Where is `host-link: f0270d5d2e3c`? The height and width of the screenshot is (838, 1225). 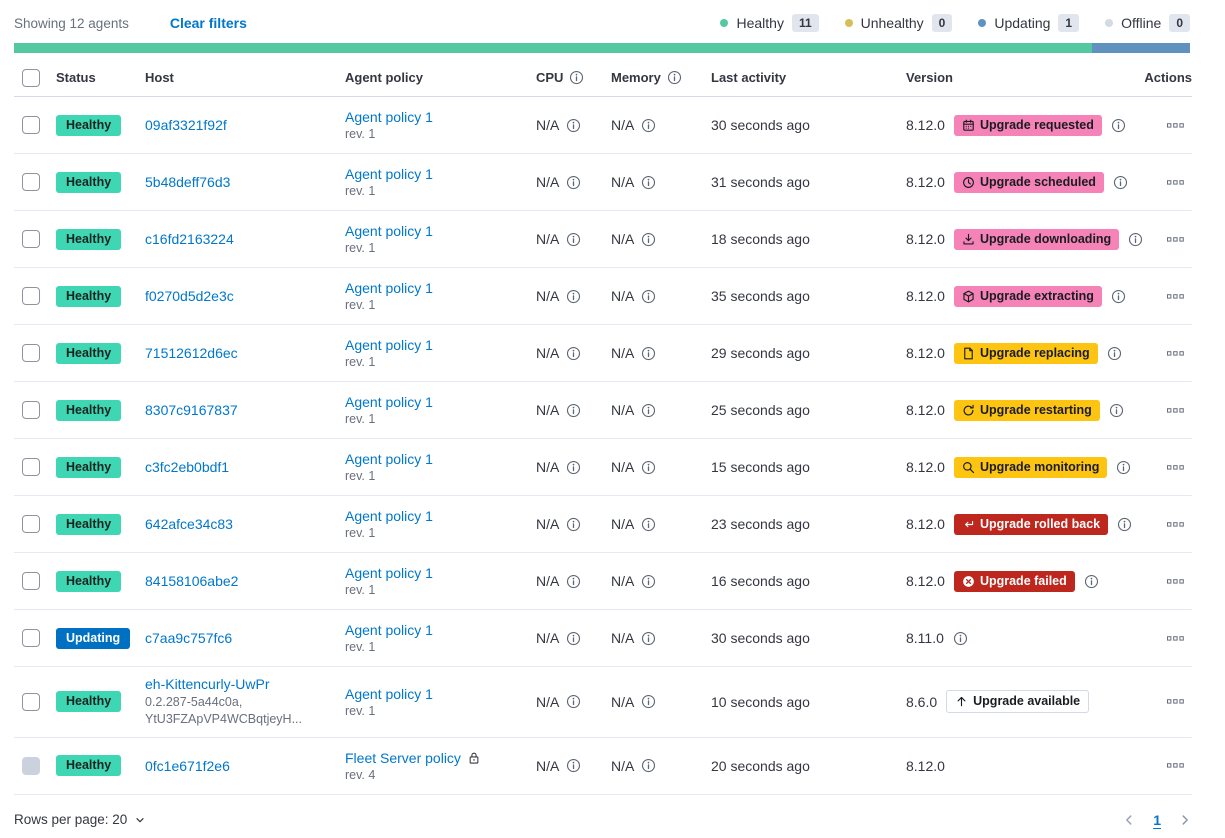
host-link: f0270d5d2e3c is located at coordinates (189, 296).